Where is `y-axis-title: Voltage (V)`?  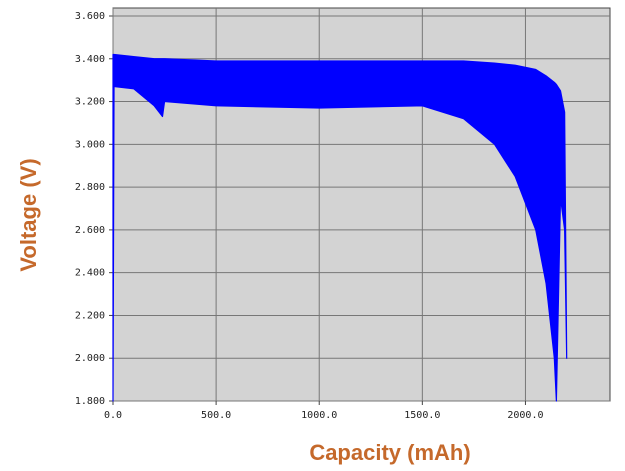
y-axis-title: Voltage (V) is located at coordinates (28, 214).